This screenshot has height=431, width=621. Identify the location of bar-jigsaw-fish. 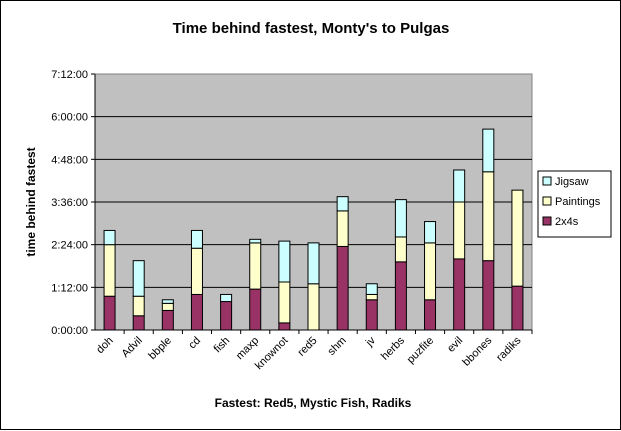
(226, 298).